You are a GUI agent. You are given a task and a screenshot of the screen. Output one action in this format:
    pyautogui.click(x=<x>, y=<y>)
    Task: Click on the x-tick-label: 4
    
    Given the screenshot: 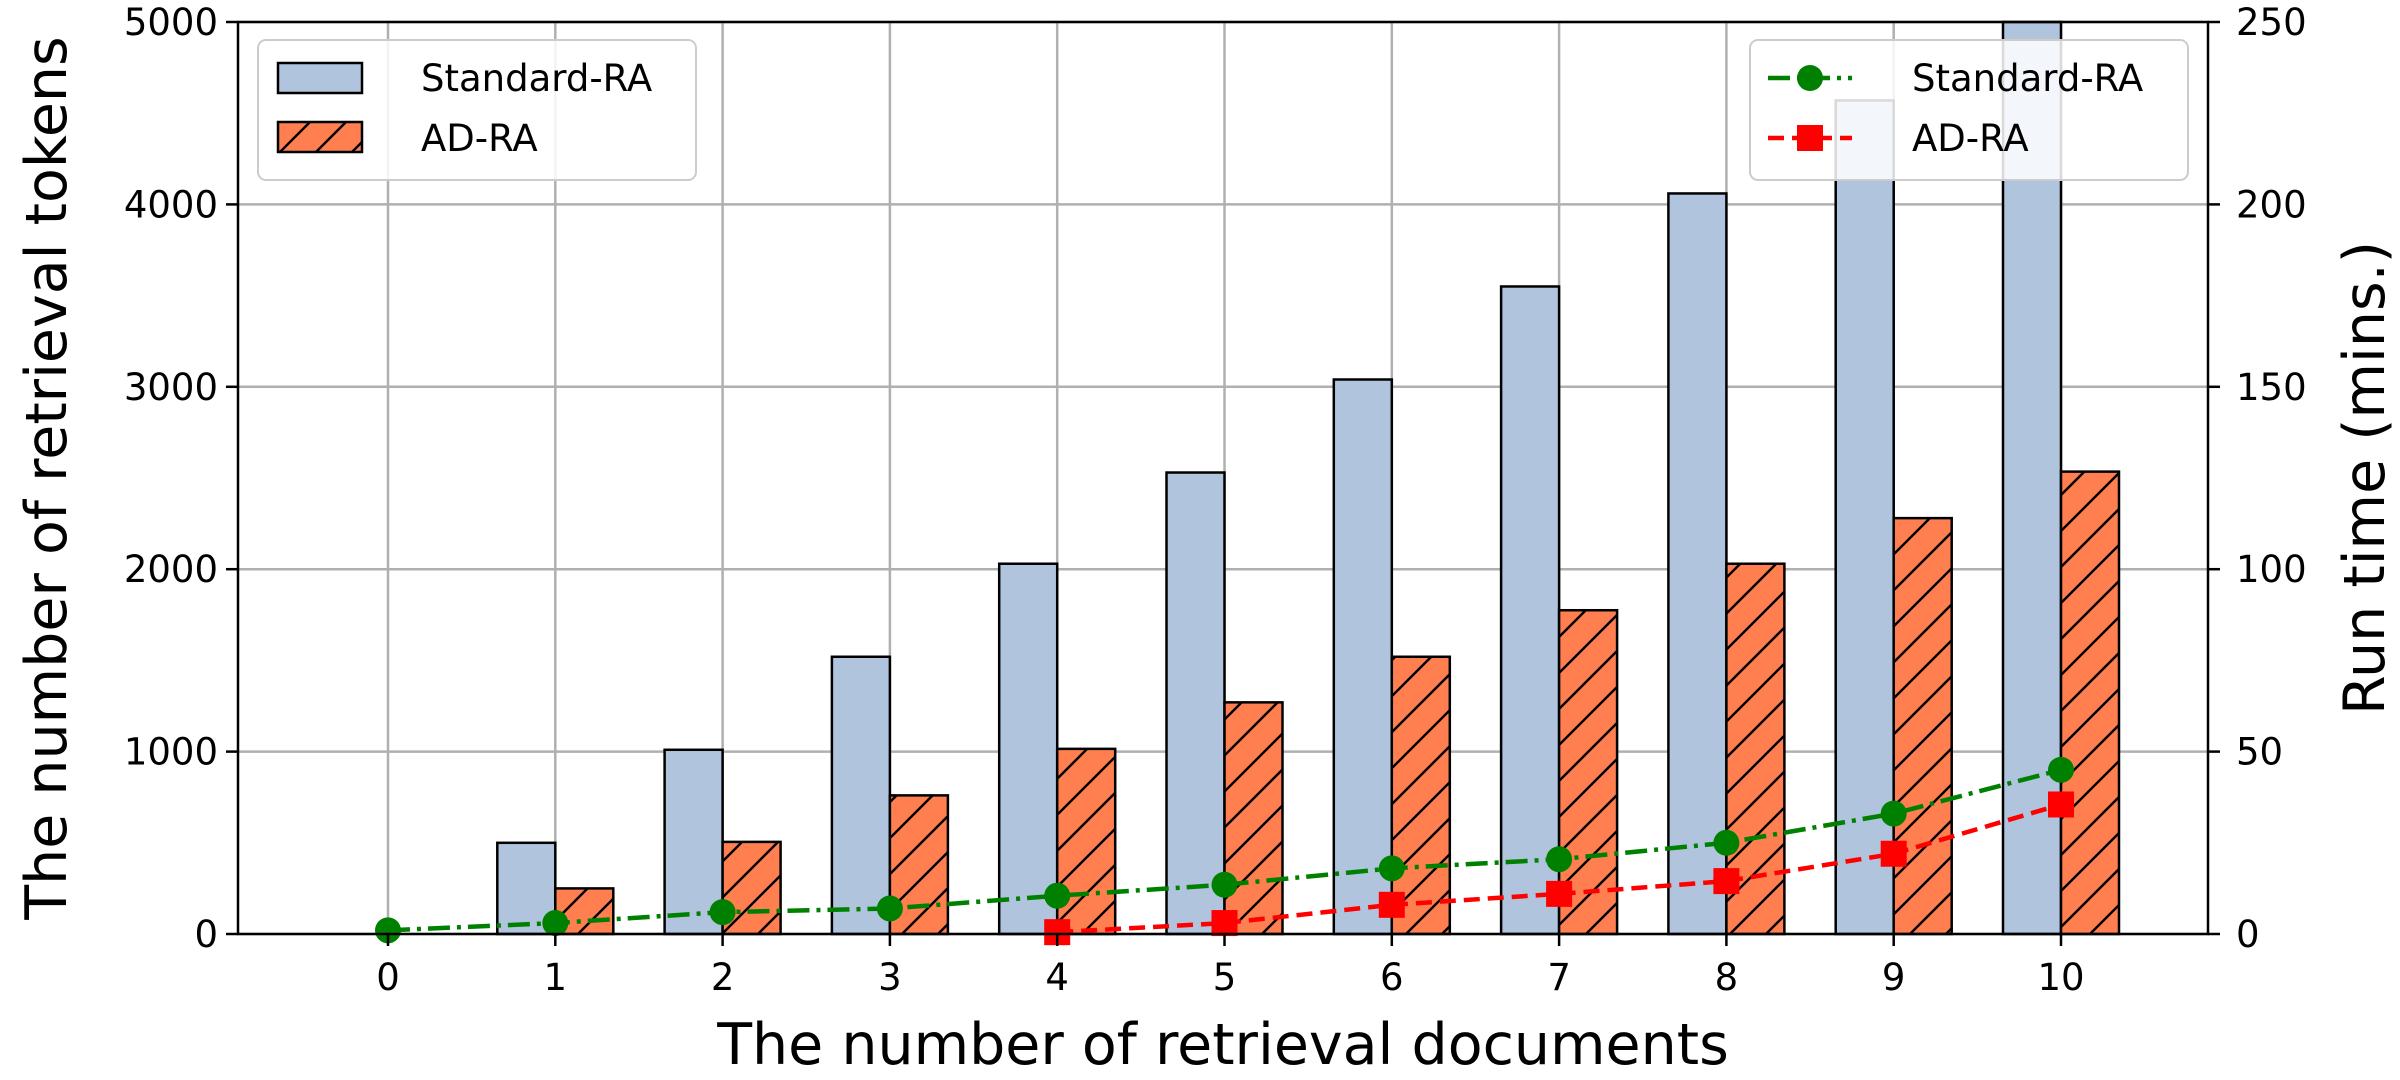 What is the action you would take?
    pyautogui.click(x=1057, y=977)
    